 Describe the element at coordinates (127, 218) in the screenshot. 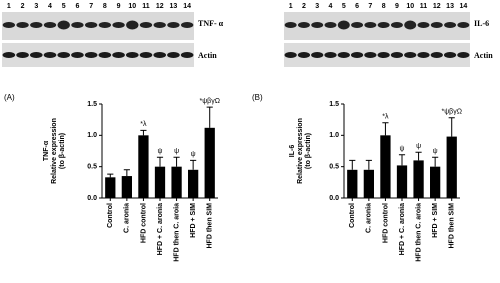

I see `x-tick-label: C. aronia` at that location.